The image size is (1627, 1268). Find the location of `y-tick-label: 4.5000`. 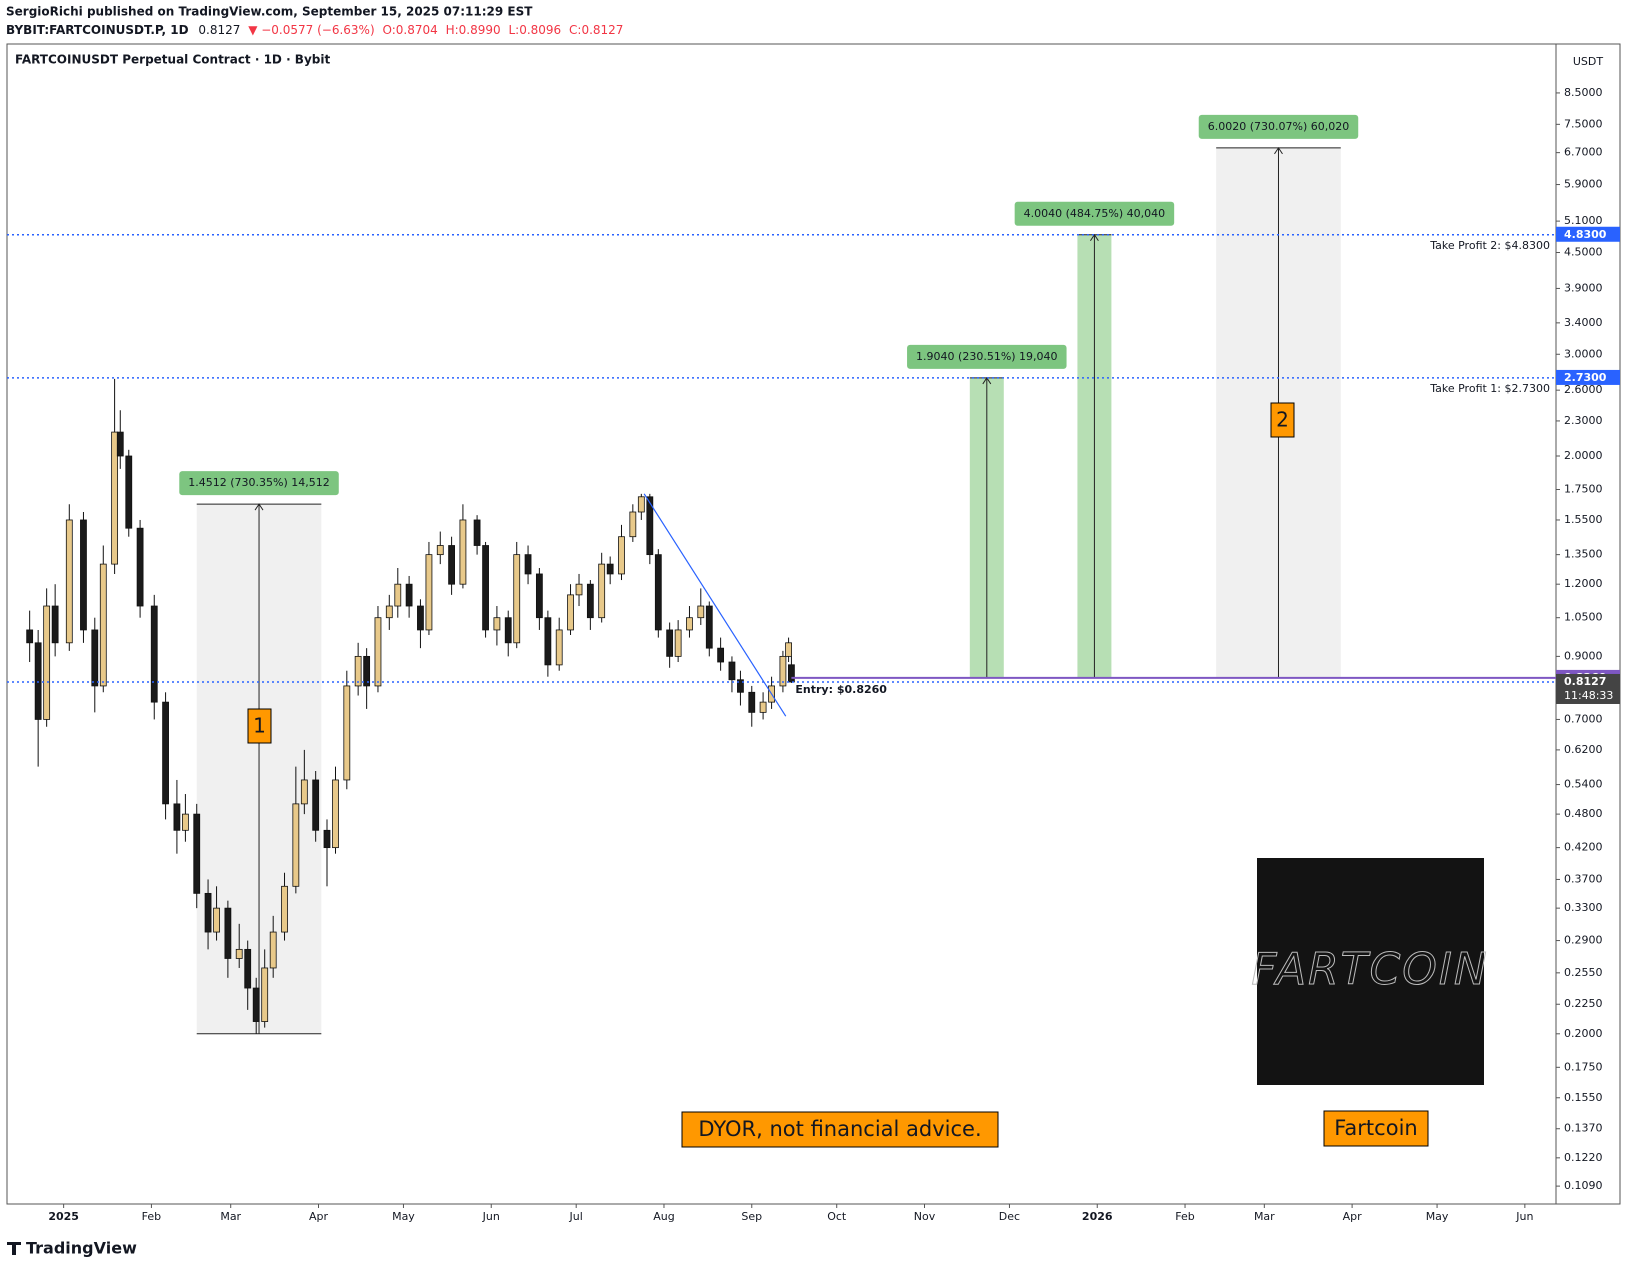

y-tick-label: 4.5000 is located at coordinates (1583, 252).